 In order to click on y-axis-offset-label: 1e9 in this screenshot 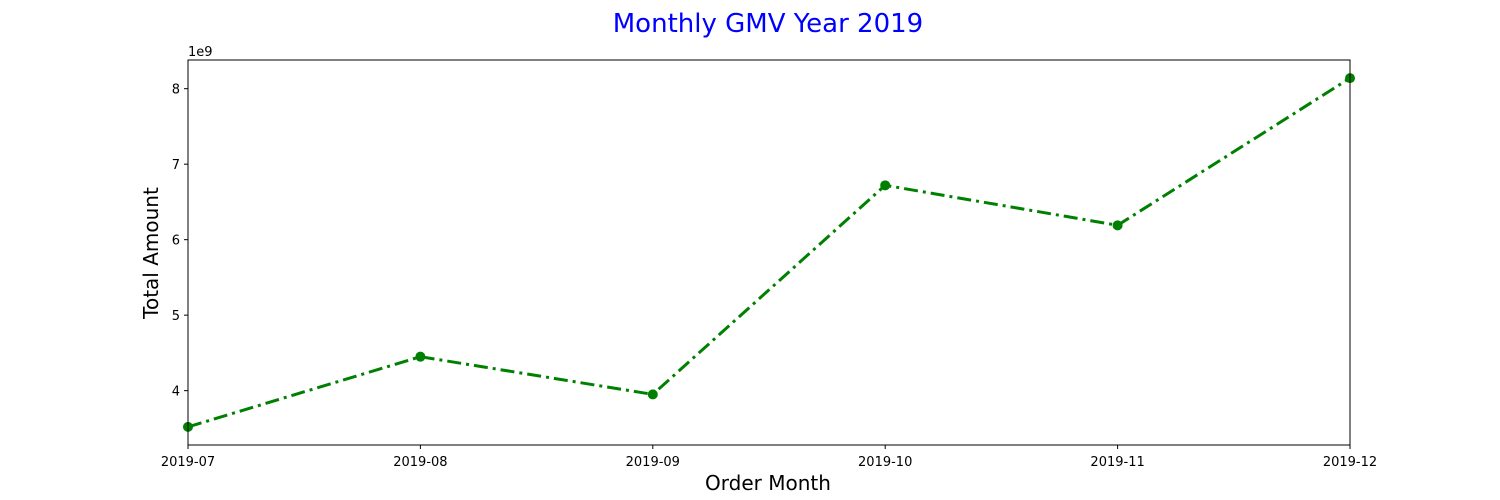, I will do `click(200, 52)`.